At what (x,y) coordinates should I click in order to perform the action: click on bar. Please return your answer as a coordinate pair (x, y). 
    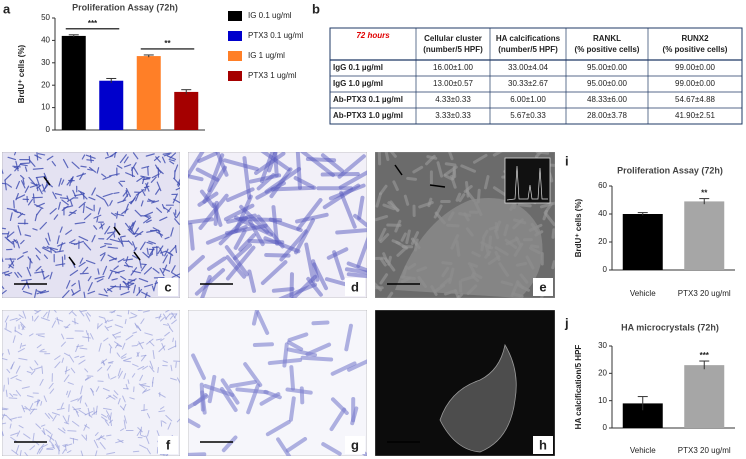
    Looking at the image, I should click on (642, 242).